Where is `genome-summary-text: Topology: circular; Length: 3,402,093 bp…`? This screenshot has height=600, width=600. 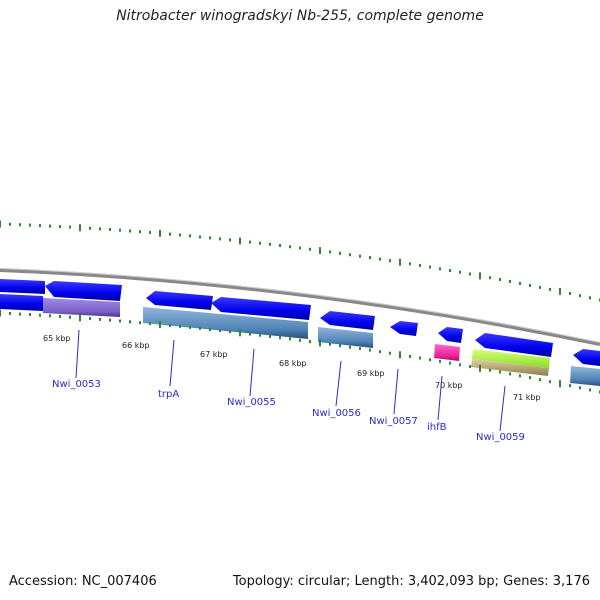 genome-summary-text: Topology: circular; Length: 3,402,093 bp… is located at coordinates (411, 581).